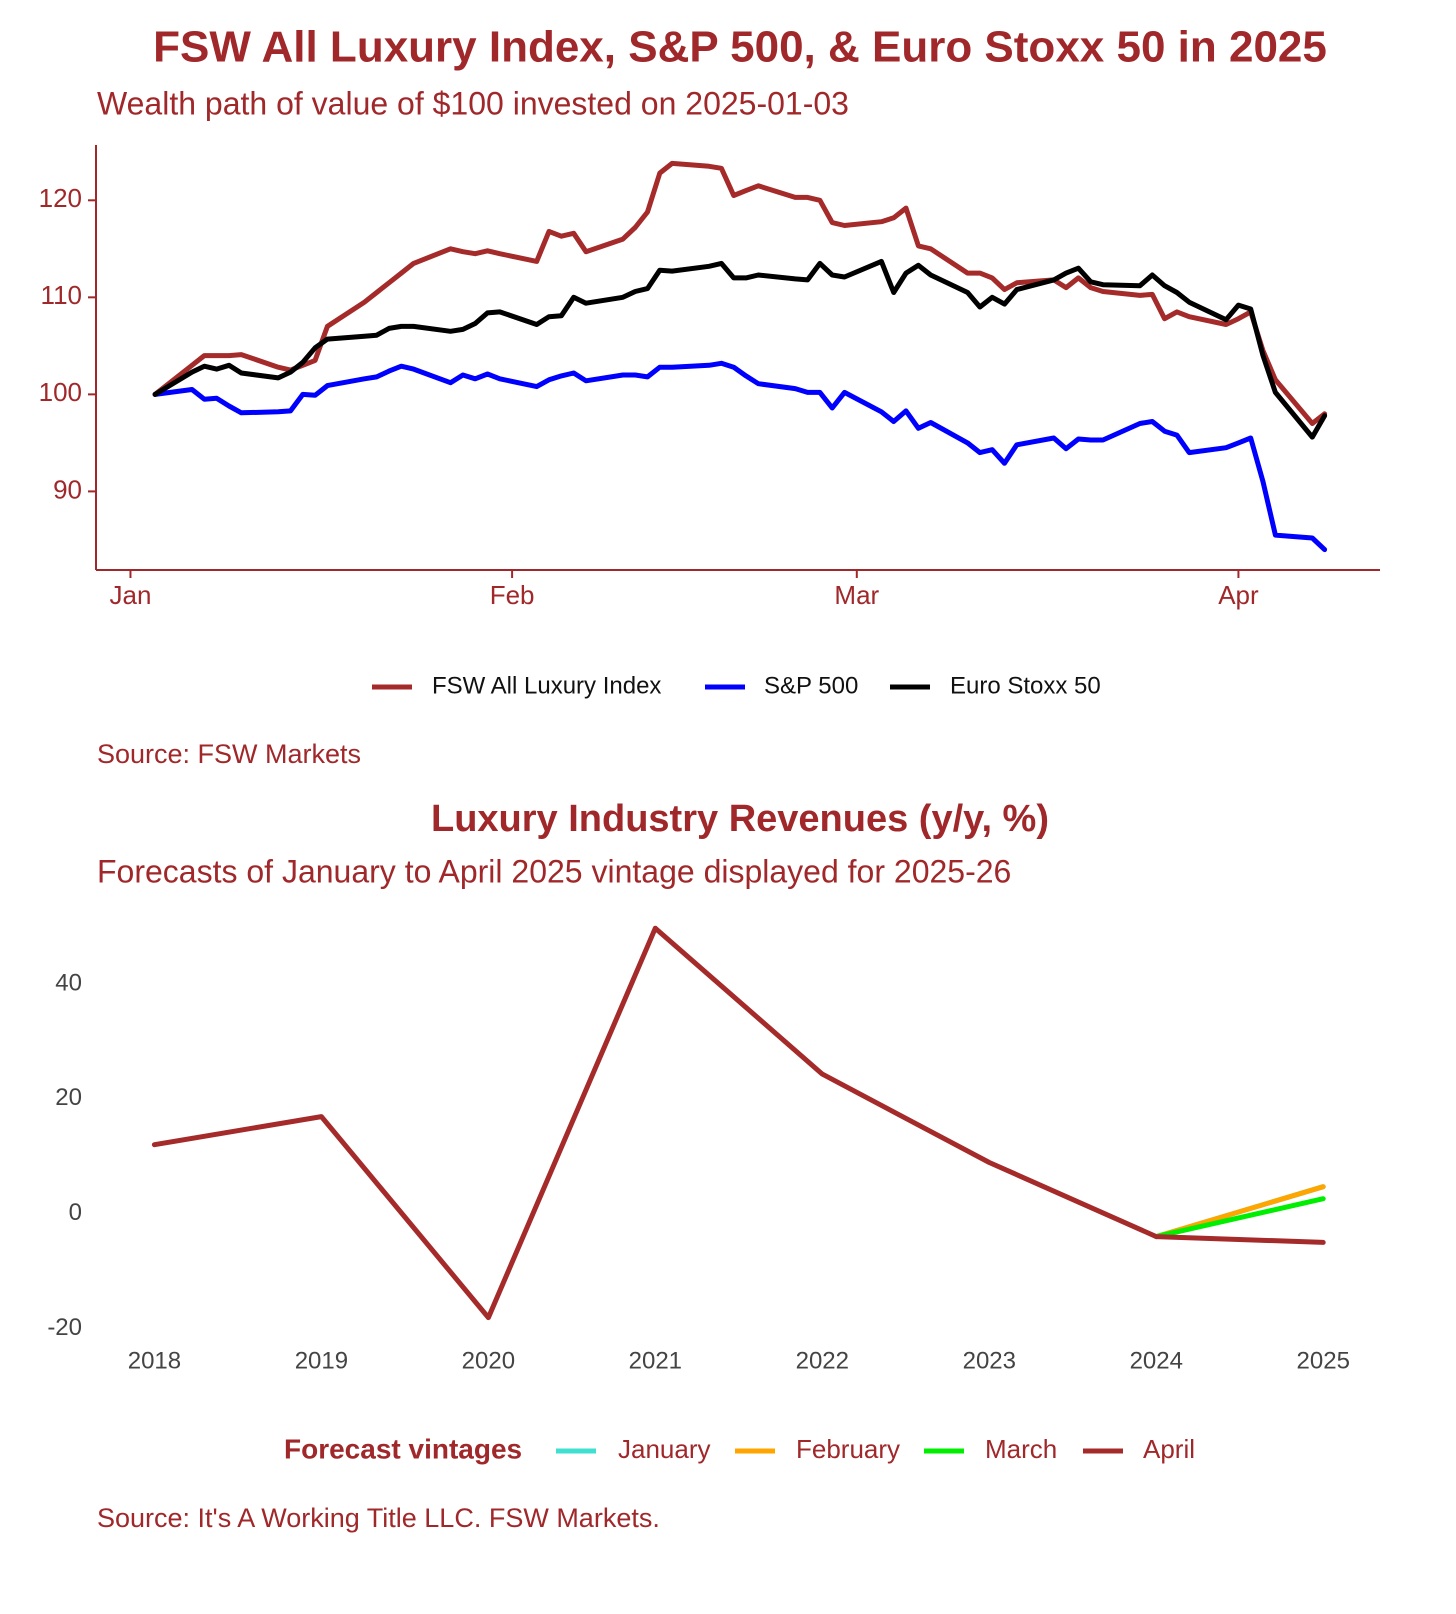 The width and height of the screenshot is (1456, 1614). What do you see at coordinates (822, 1360) in the screenshot?
I see `x-tick-label: 2022` at bounding box center [822, 1360].